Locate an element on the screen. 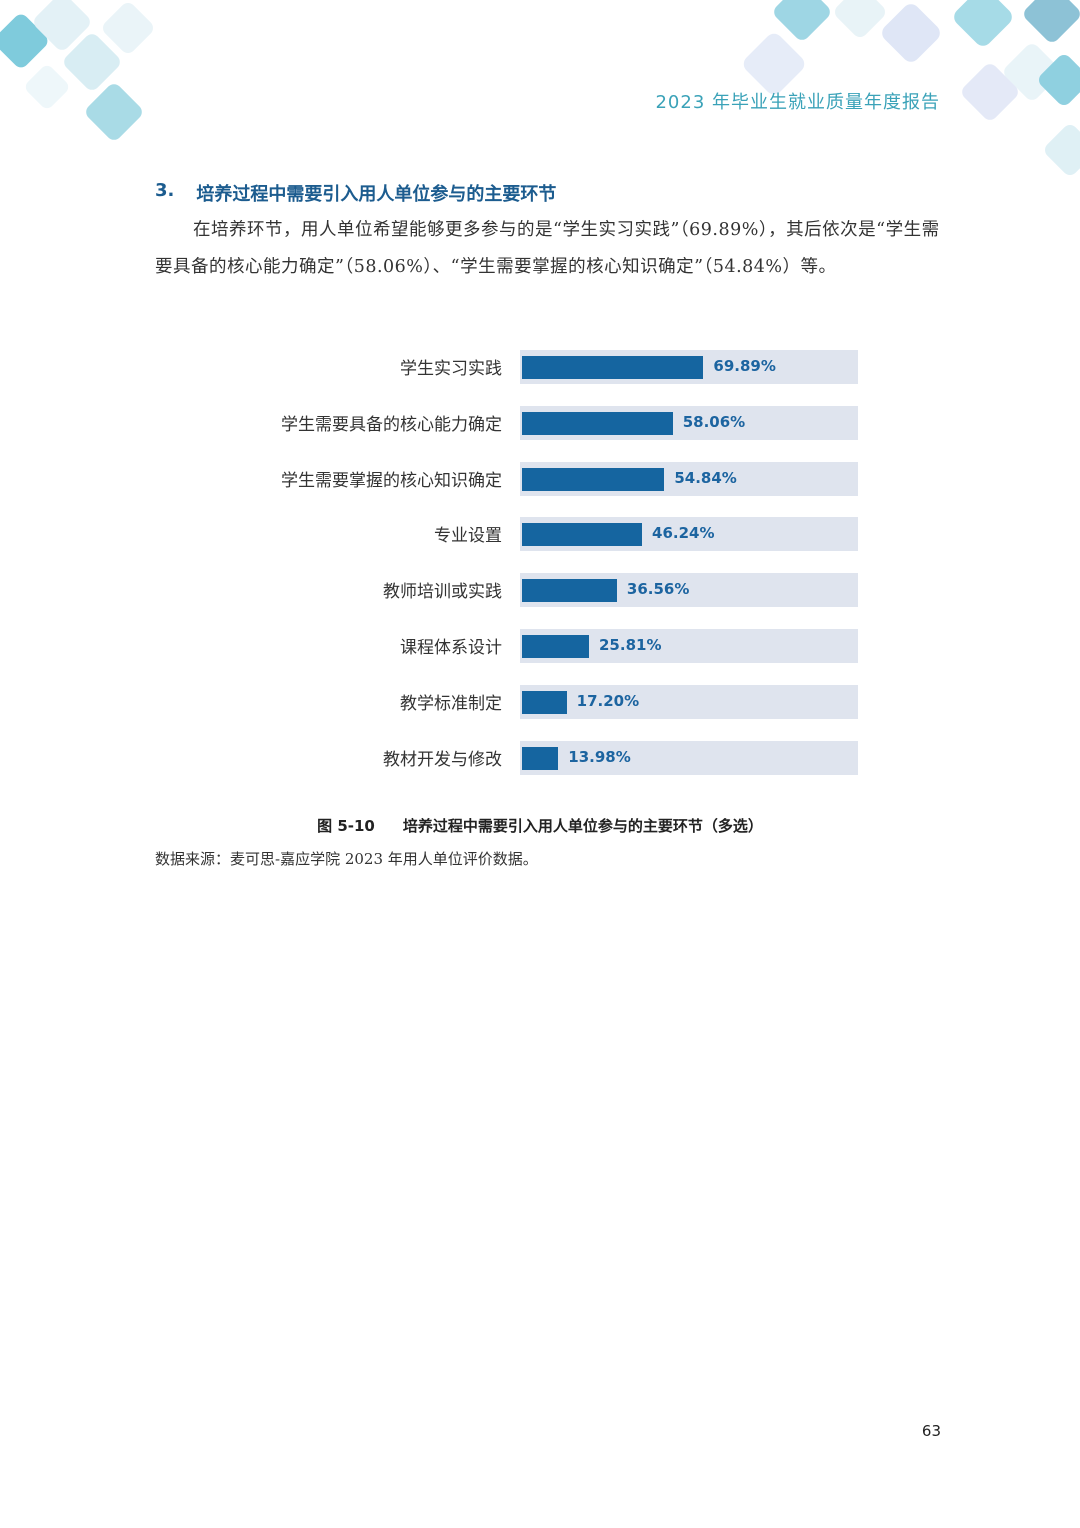 This screenshot has width=1080, height=1528. chart-row: 学生需要具备的核心能力确定 58.06% is located at coordinates (540, 423).